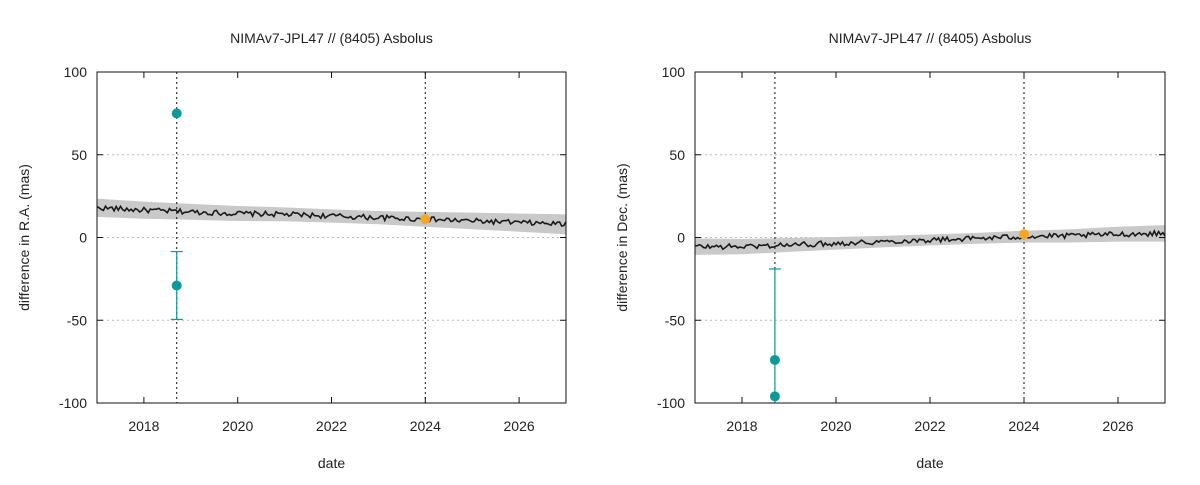 The height and width of the screenshot is (485, 1200). Describe the element at coordinates (622, 237) in the screenshot. I see `y-axis-label: difference in Dec. (mas)` at that location.